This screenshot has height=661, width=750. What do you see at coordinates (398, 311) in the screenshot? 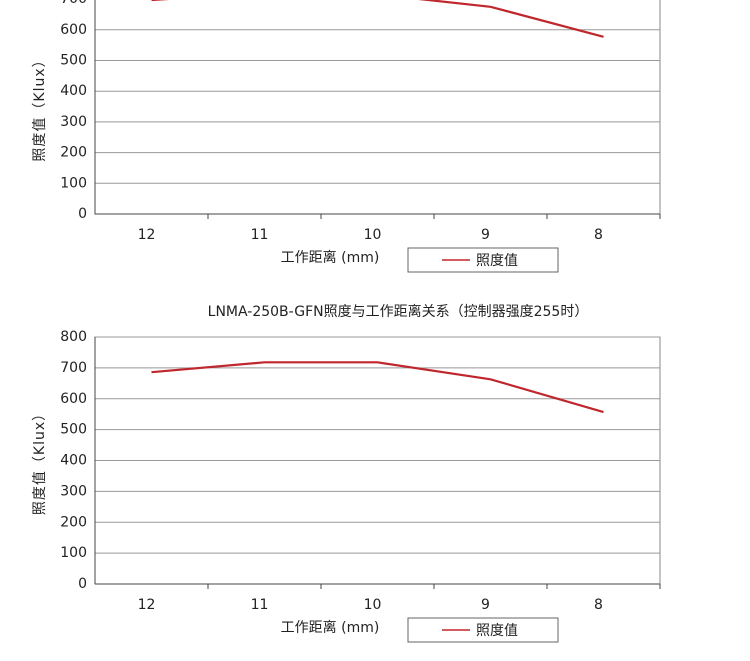
I see `chart-title: LNMA-250B-GFN照度与工作距离关系（控制器强度255时）` at bounding box center [398, 311].